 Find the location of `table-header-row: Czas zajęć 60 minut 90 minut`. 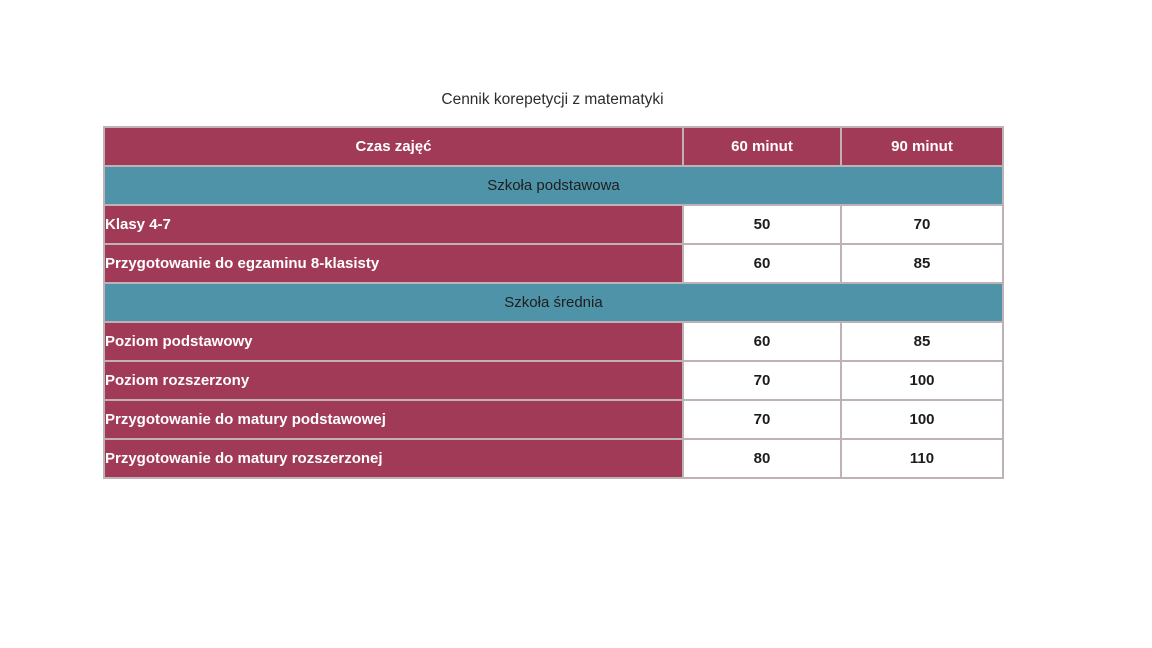

table-header-row: Czas zajęć 60 minut 90 minut is located at coordinates (553, 146).